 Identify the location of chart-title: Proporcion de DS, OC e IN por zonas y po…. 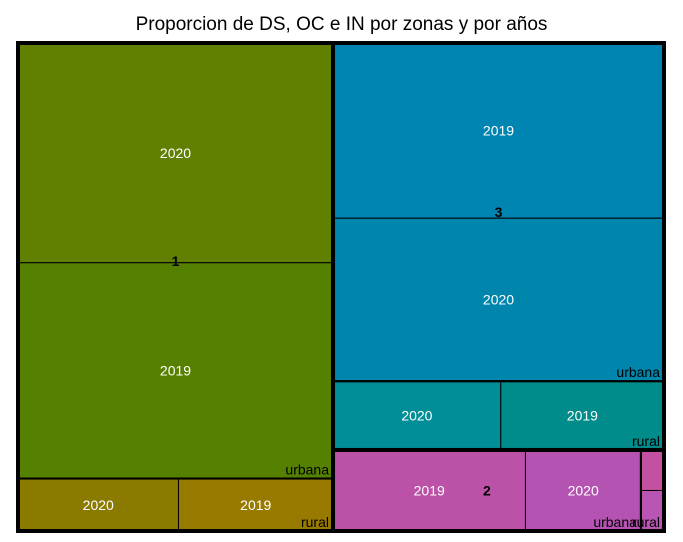
(341, 24).